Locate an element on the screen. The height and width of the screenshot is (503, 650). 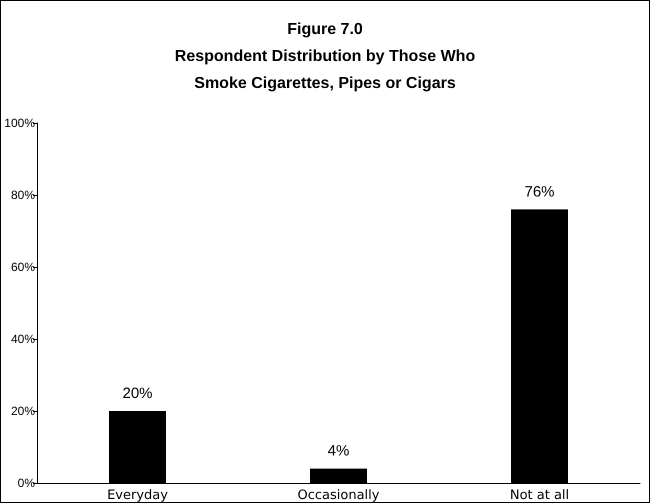
y-tick-label: 60% is located at coordinates (23, 267).